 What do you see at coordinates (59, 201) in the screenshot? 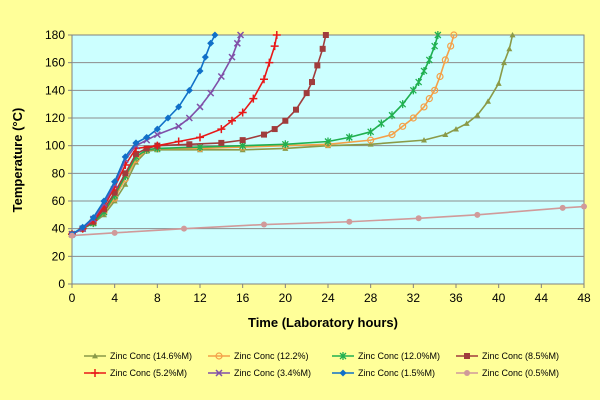
I see `y-tick-label: 60` at bounding box center [59, 201].